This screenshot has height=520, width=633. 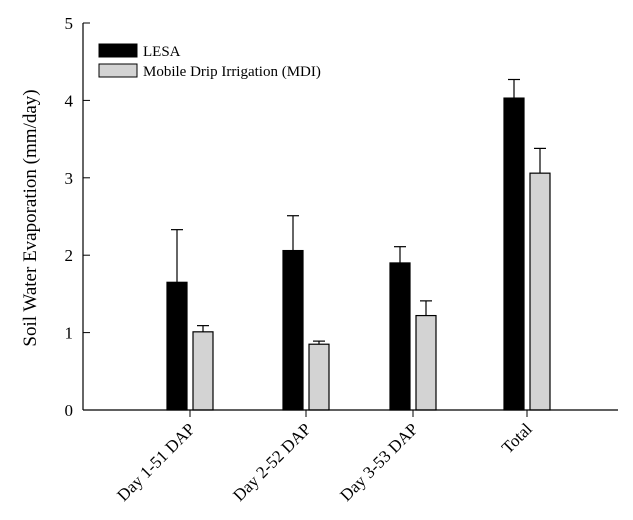 What do you see at coordinates (69, 23) in the screenshot?
I see `y-tick-label: 5` at bounding box center [69, 23].